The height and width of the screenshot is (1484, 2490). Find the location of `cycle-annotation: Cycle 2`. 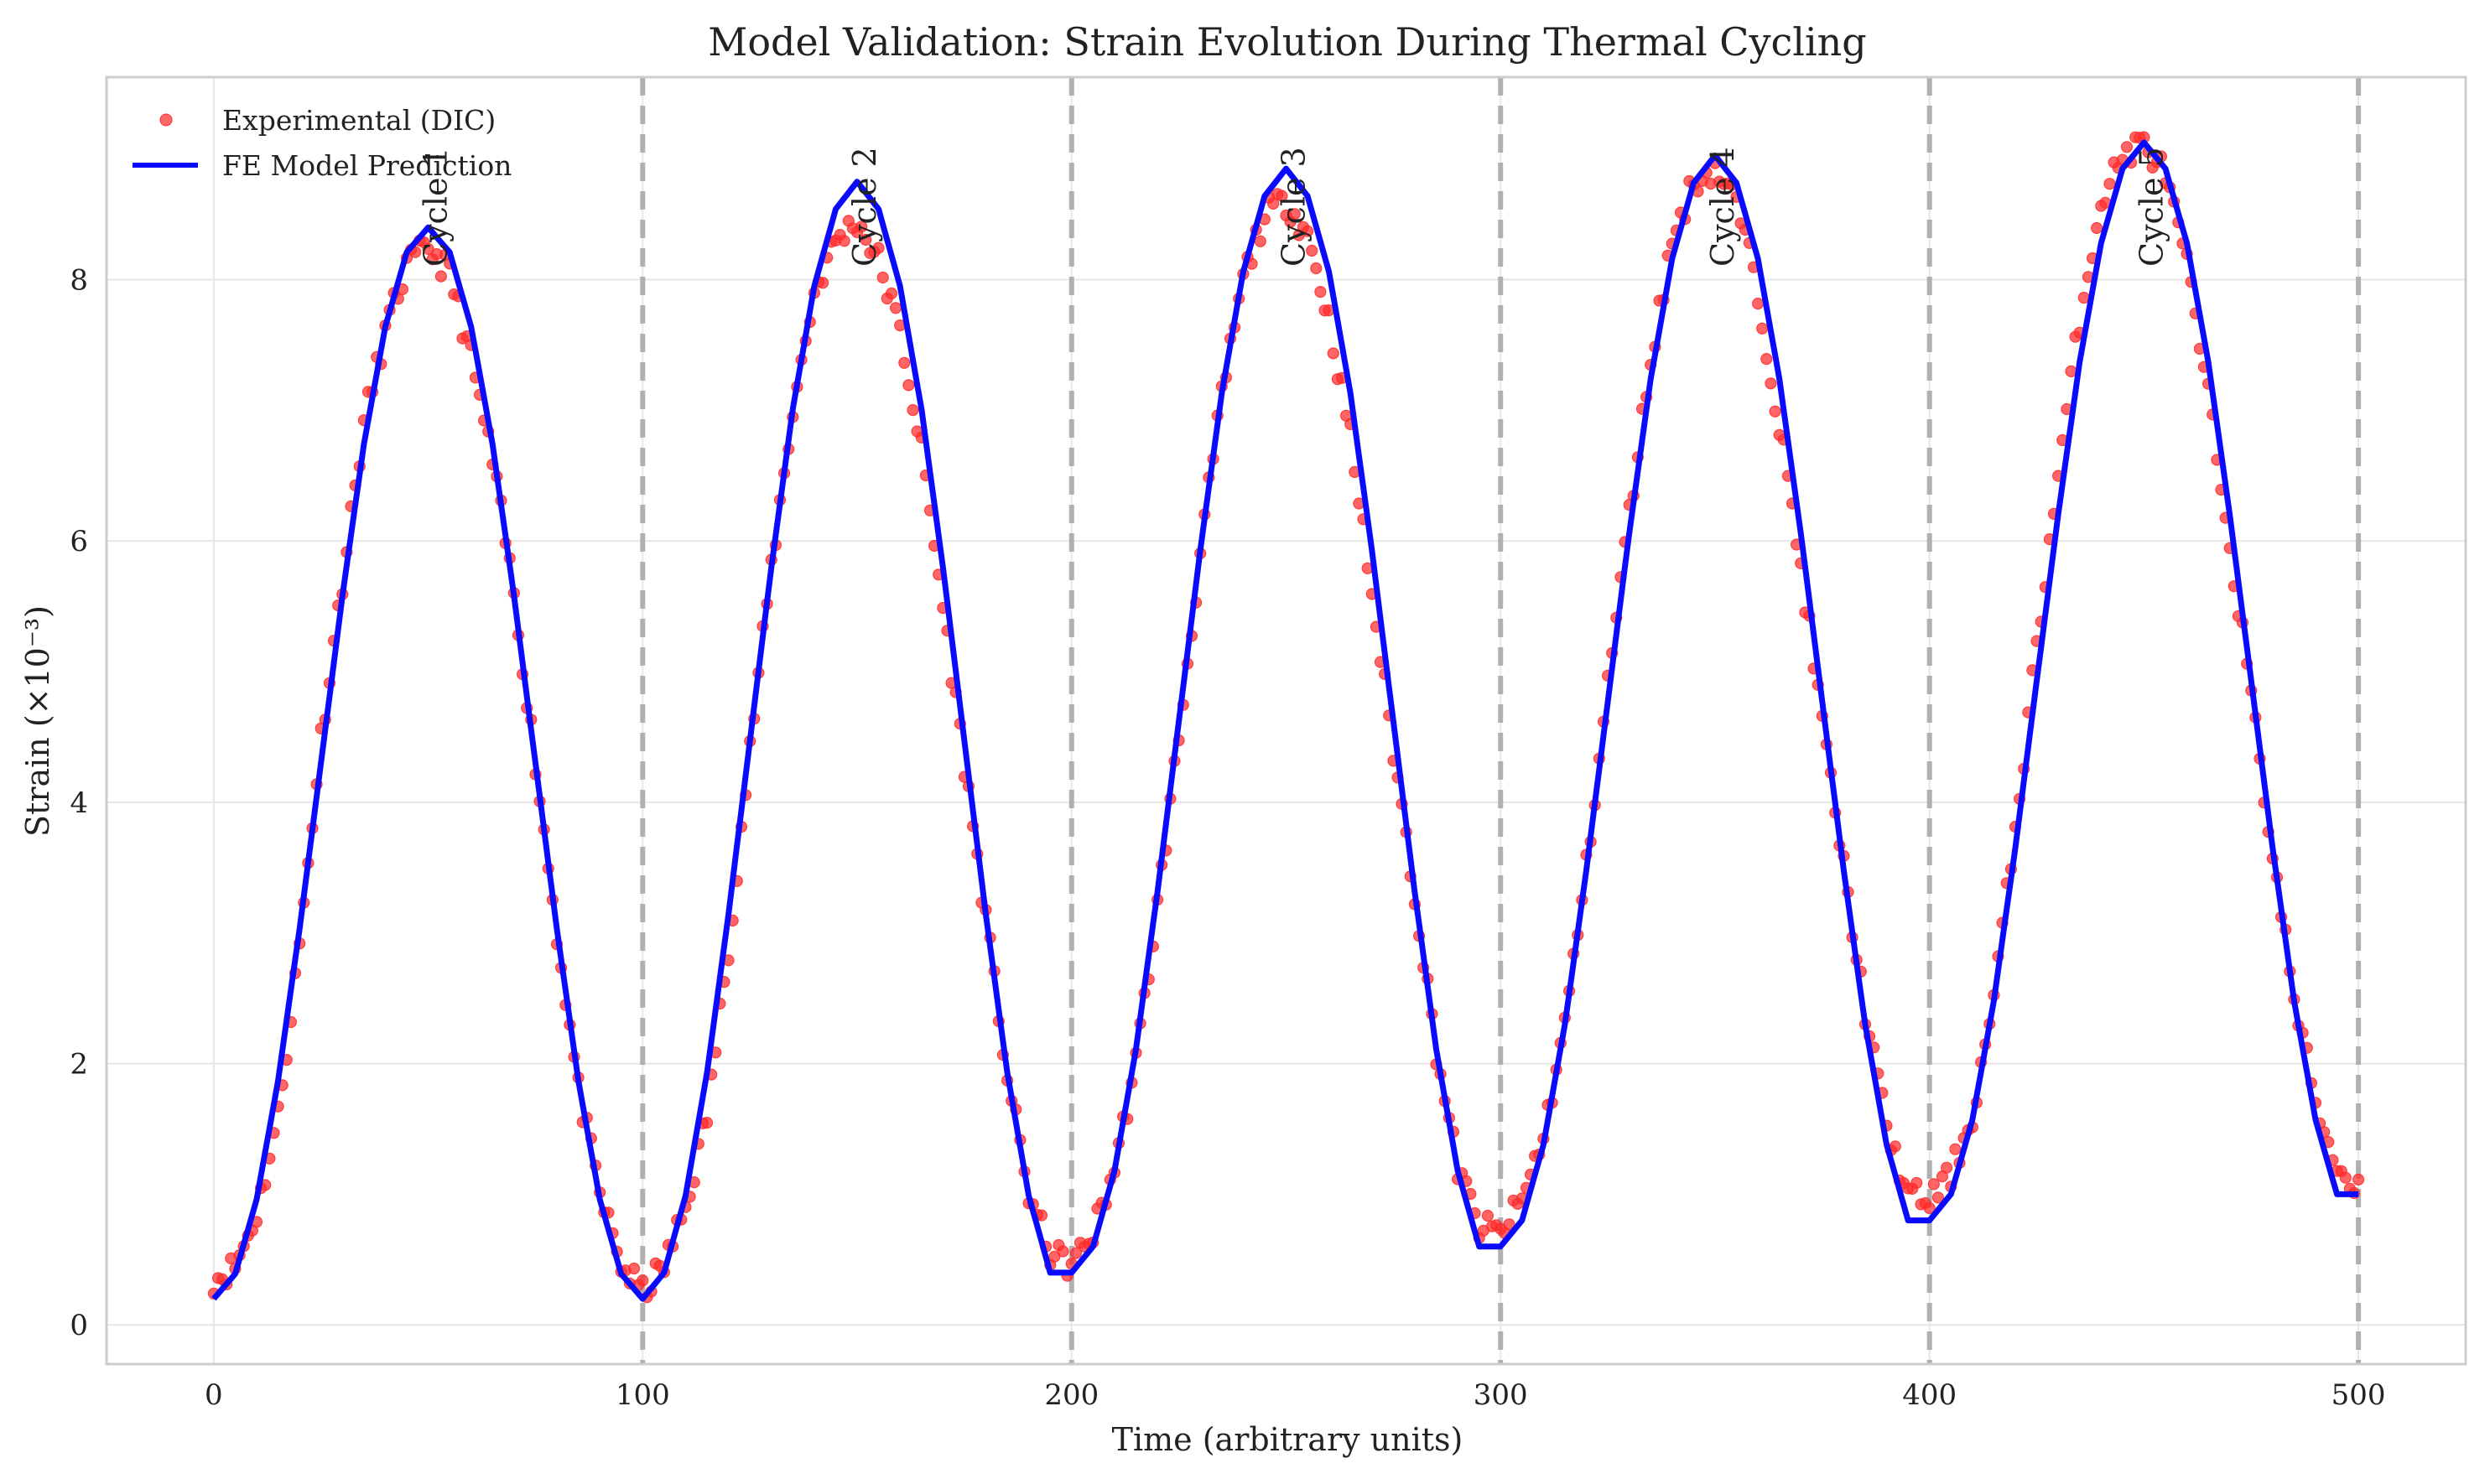

cycle-annotation: Cycle 2 is located at coordinates (864, 207).